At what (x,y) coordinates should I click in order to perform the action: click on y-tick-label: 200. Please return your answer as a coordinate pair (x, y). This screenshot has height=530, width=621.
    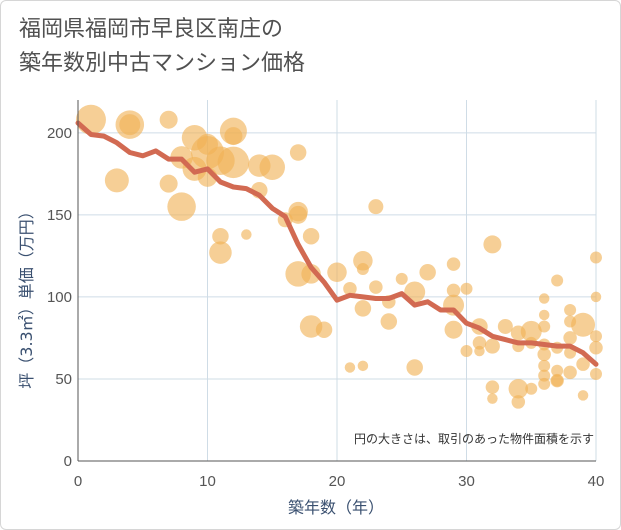
    Looking at the image, I should click on (59, 133).